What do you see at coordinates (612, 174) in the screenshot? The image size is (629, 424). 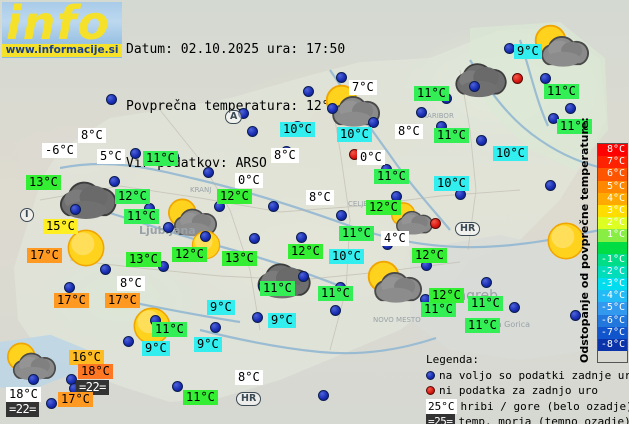 I see `scale-step: 6°C` at bounding box center [612, 174].